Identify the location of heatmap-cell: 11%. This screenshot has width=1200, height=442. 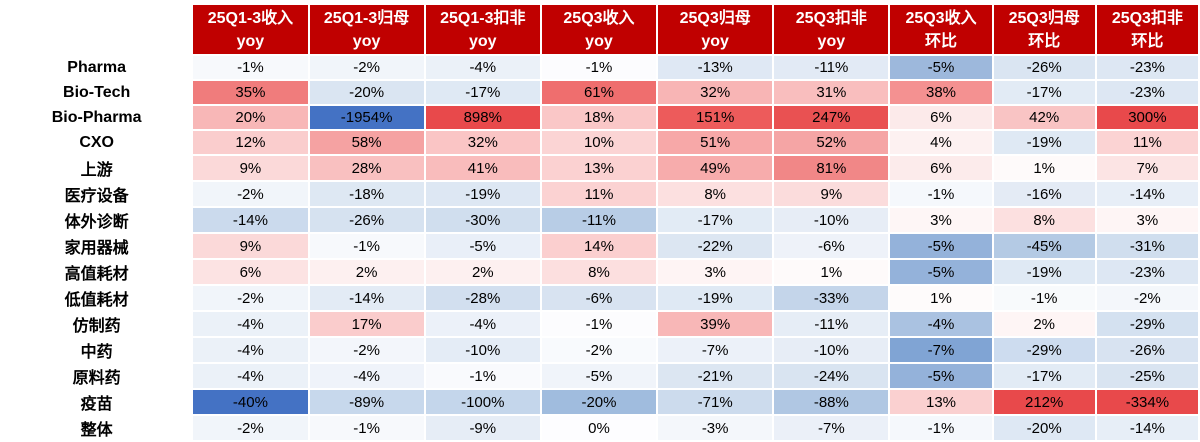
(1147, 142).